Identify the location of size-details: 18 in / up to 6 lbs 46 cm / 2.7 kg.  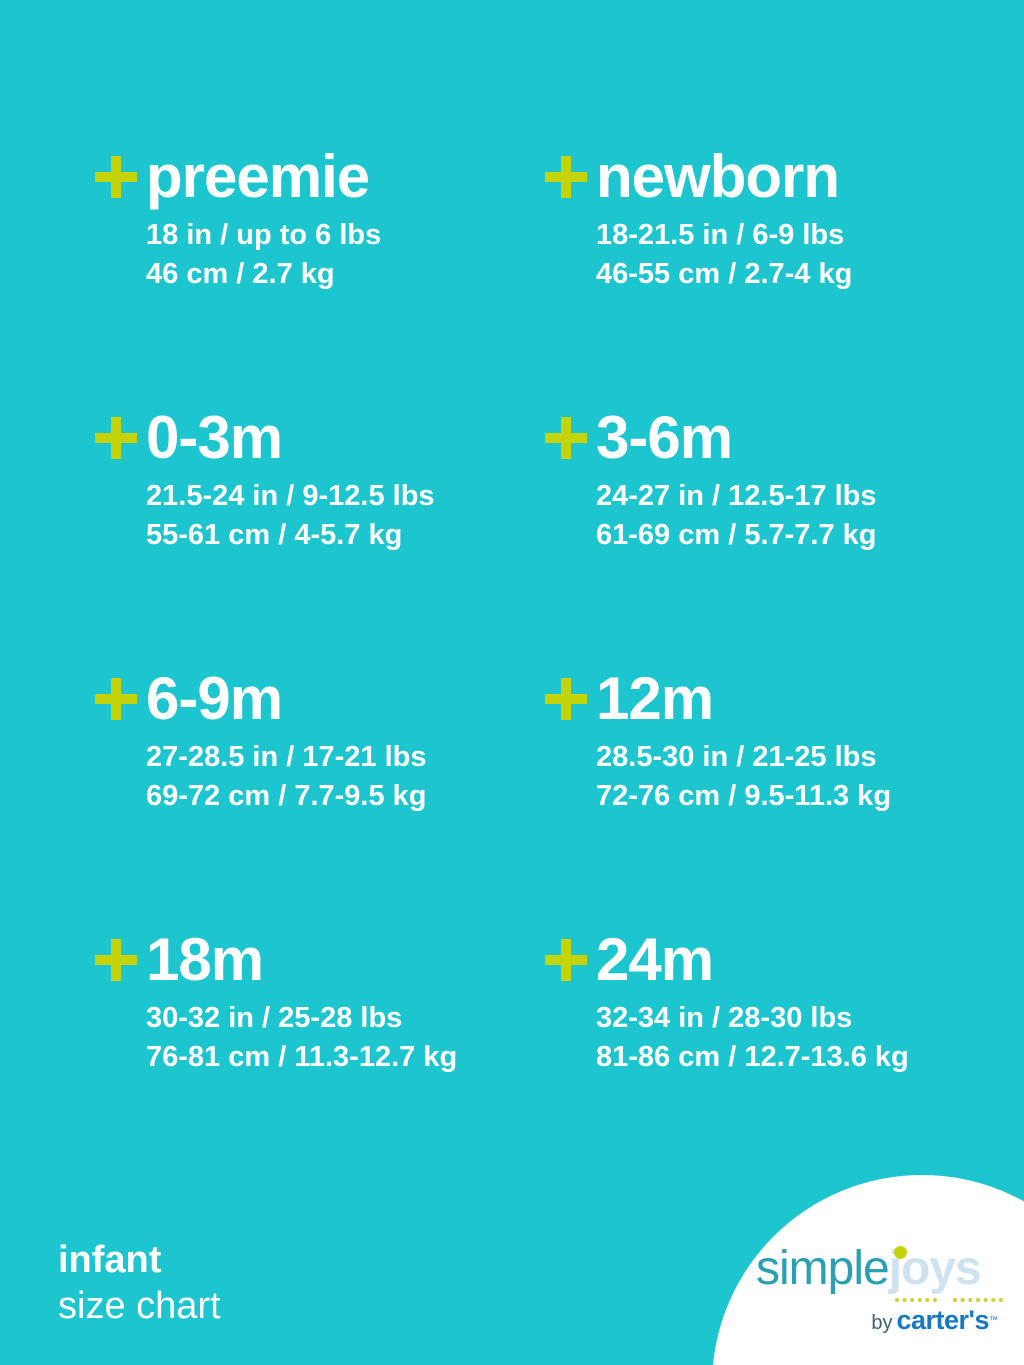
(345, 255).